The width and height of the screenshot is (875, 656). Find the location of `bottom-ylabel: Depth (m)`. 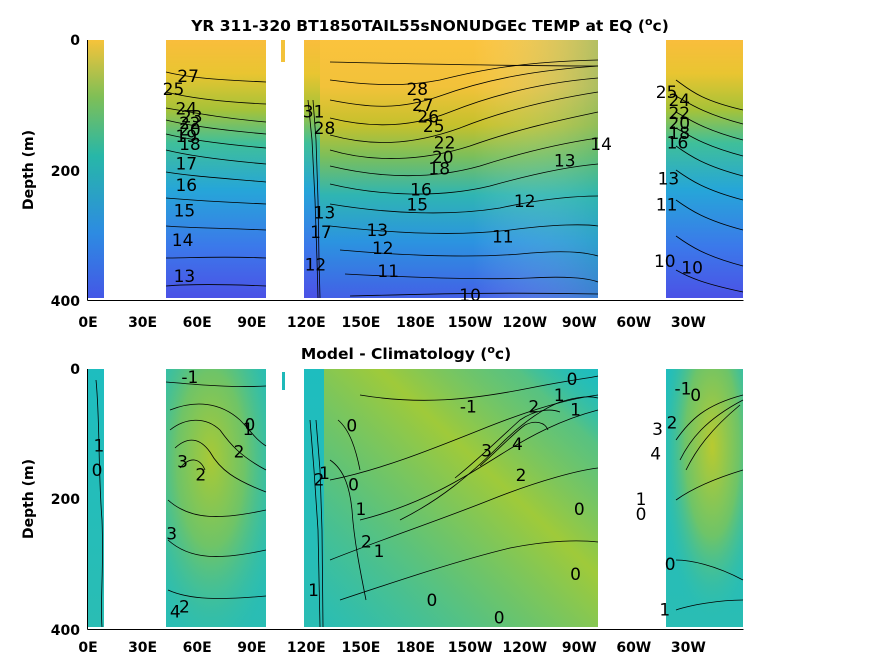

bottom-ylabel: Depth (m) is located at coordinates (29, 499).